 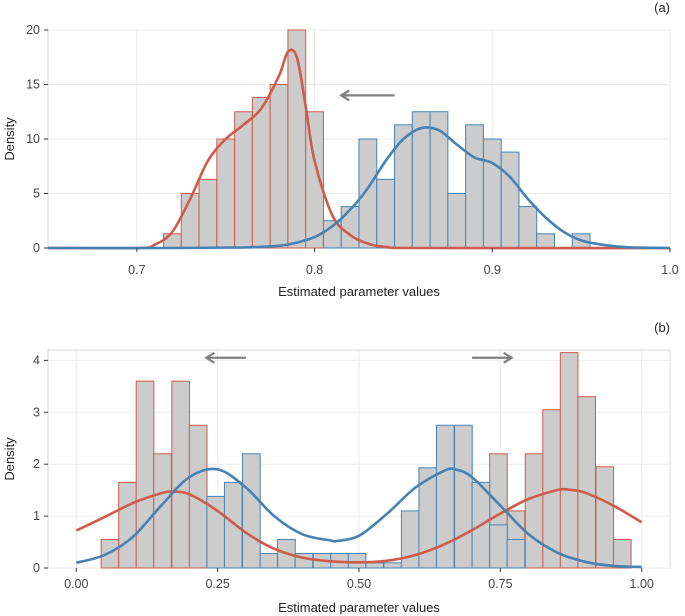 I want to click on y-tick-label: 10, so click(x=33, y=139).